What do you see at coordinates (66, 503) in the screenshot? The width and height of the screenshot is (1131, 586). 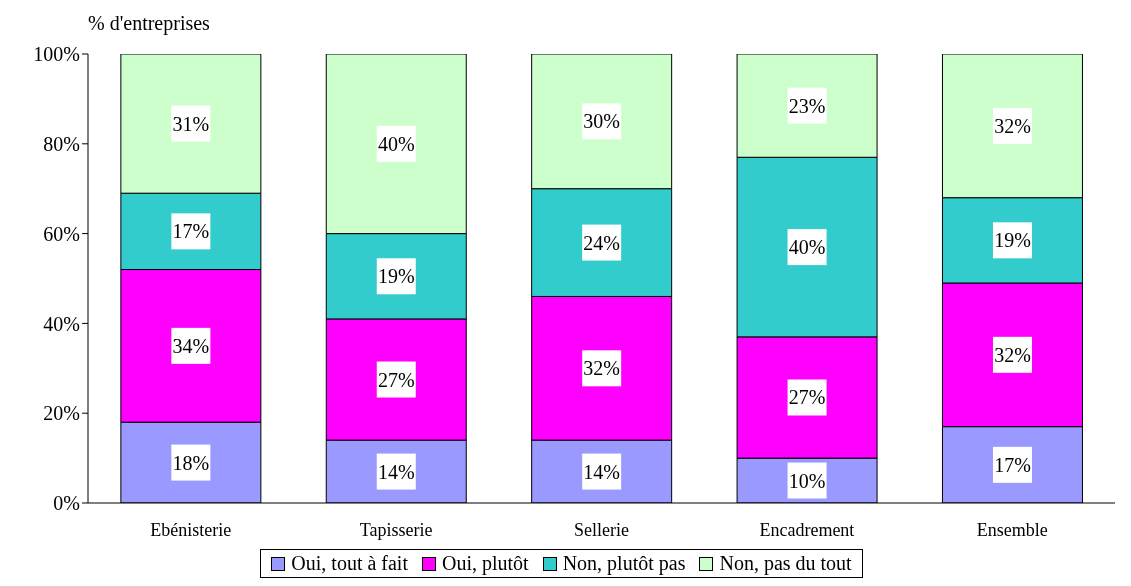 I see `y-tick-label: 0%` at bounding box center [66, 503].